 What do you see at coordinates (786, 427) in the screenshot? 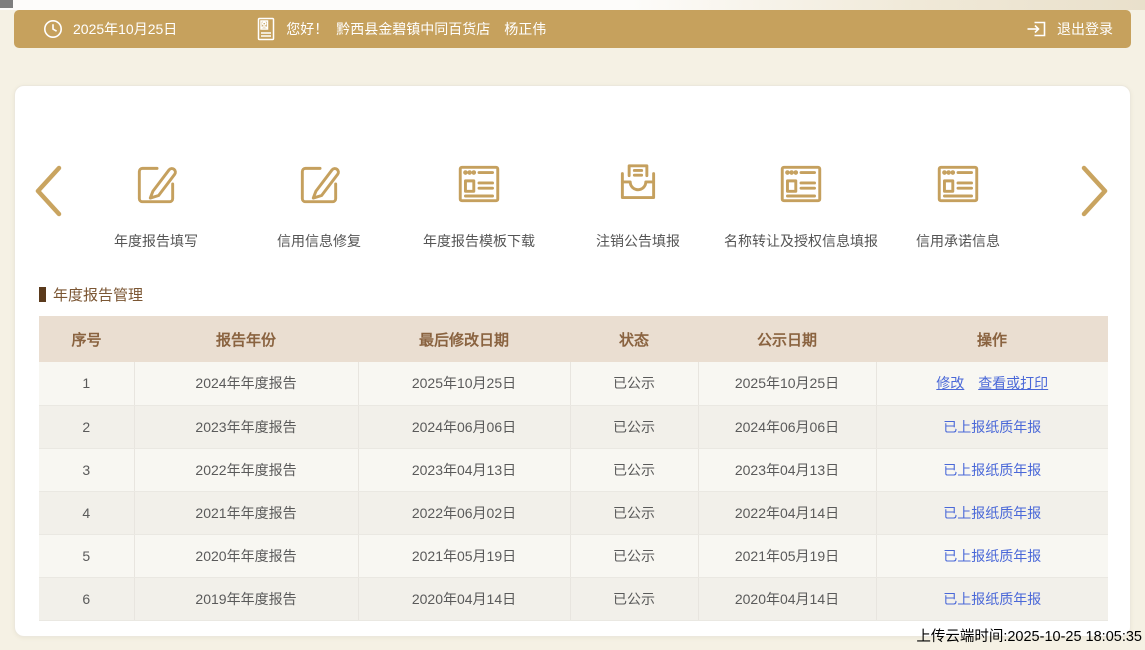
I see `cell-publish: 2024年06月06日` at bounding box center [786, 427].